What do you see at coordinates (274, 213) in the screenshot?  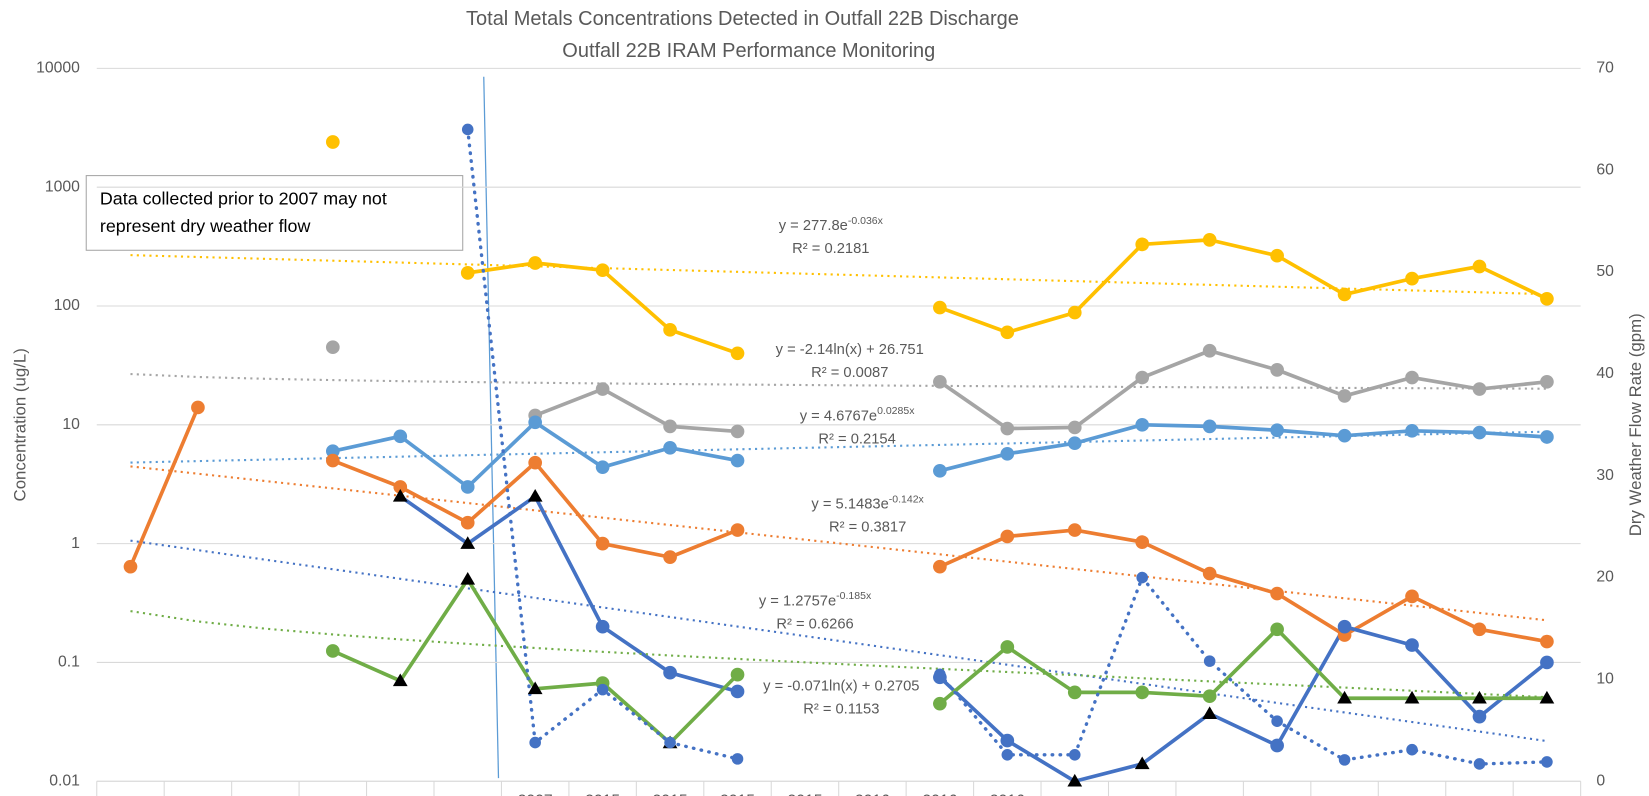 I see `annotation-box` at bounding box center [274, 213].